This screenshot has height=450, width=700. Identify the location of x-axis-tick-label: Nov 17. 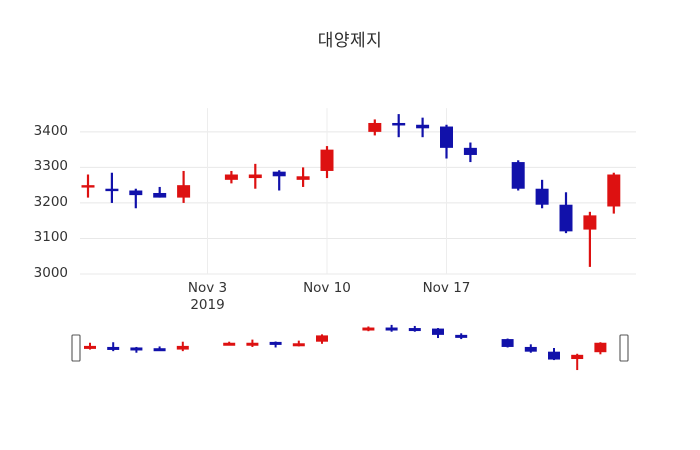
(446, 288).